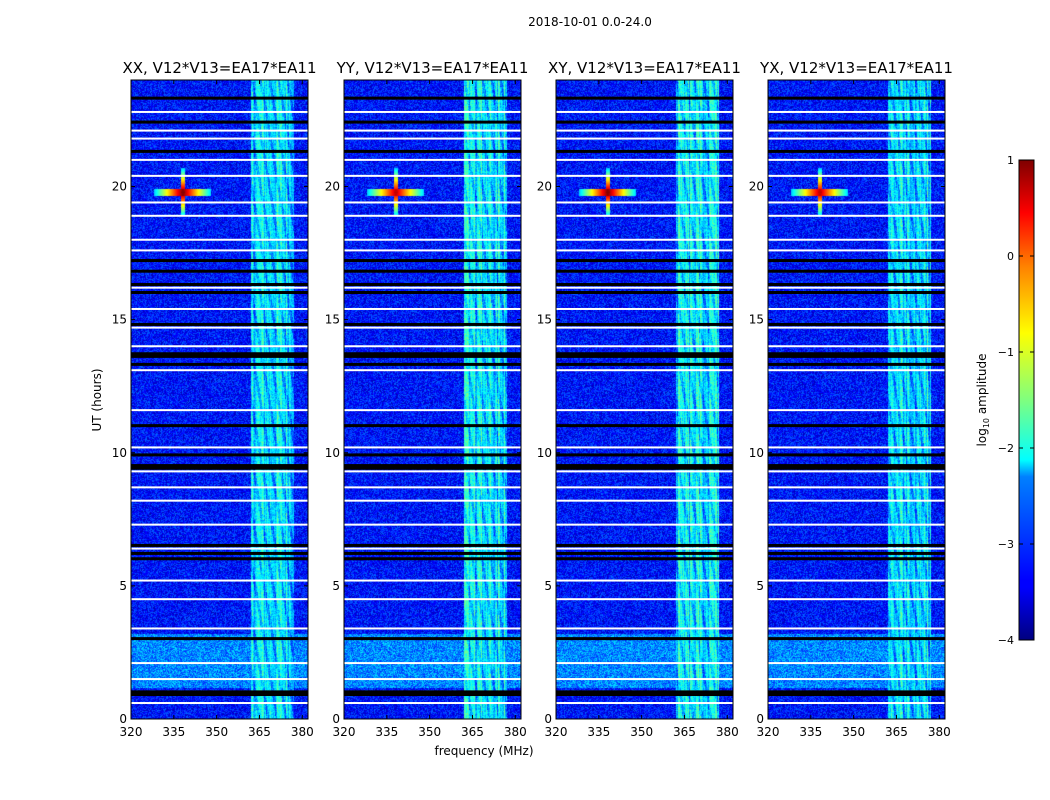 This screenshot has width=1050, height=800. What do you see at coordinates (982, 386) in the screenshot?
I see `colorbar-label-suffix: amplitude` at bounding box center [982, 386].